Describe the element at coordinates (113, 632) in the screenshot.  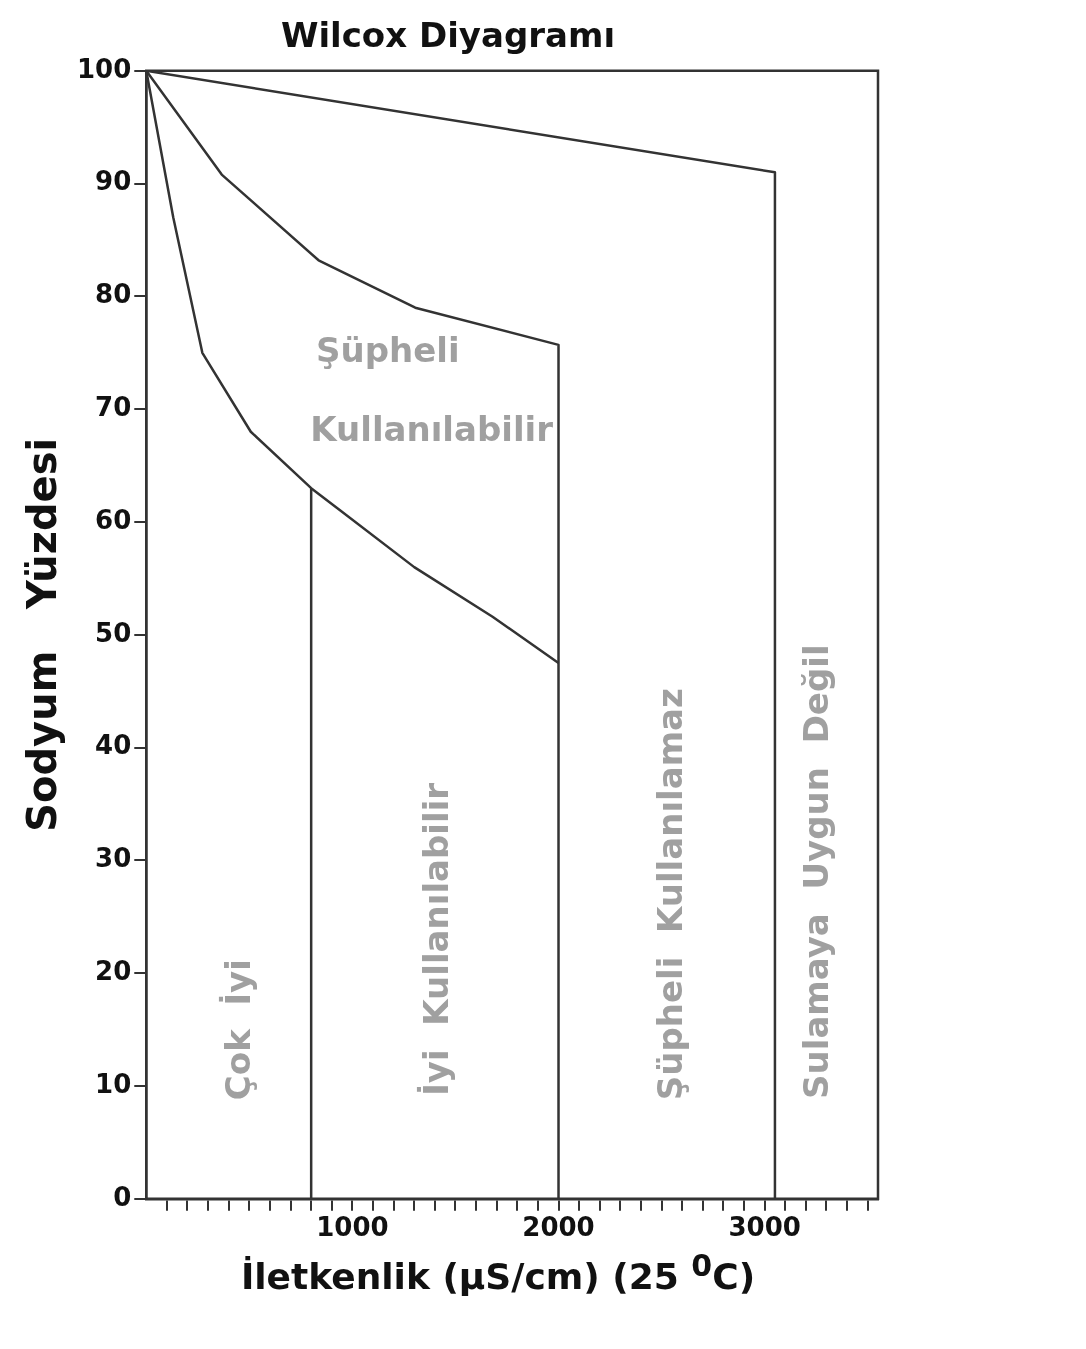
I see `y-tick-label: 50` at that location.